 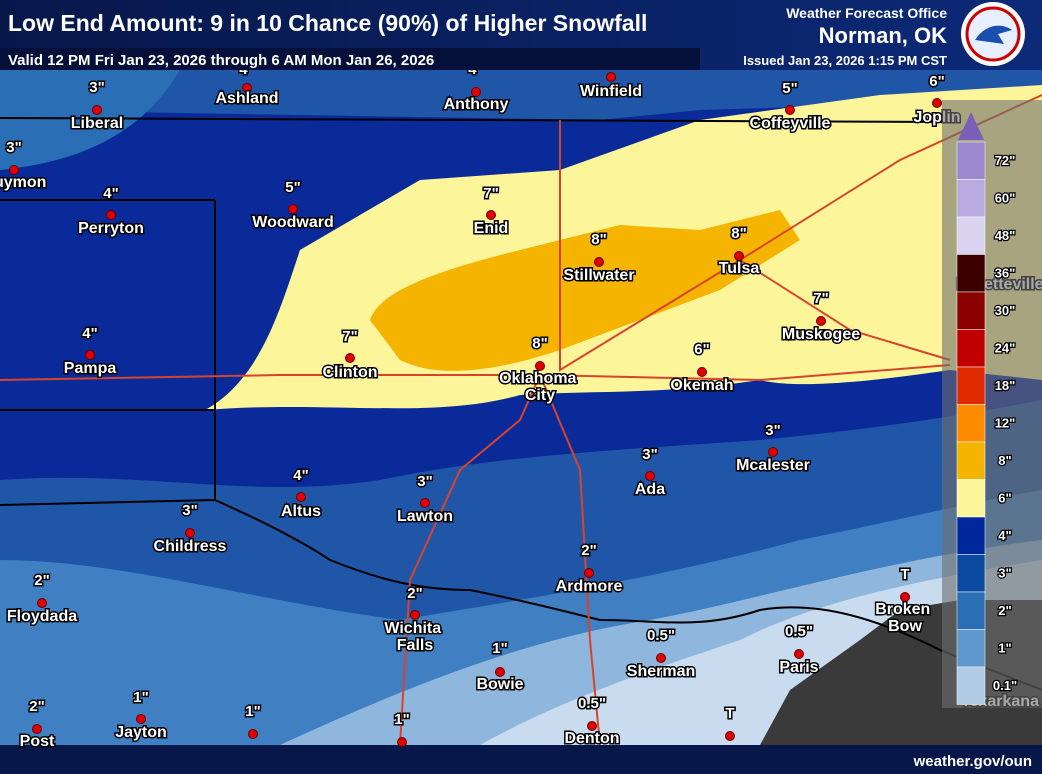 I want to click on city-name: Bowie, so click(x=499, y=684).